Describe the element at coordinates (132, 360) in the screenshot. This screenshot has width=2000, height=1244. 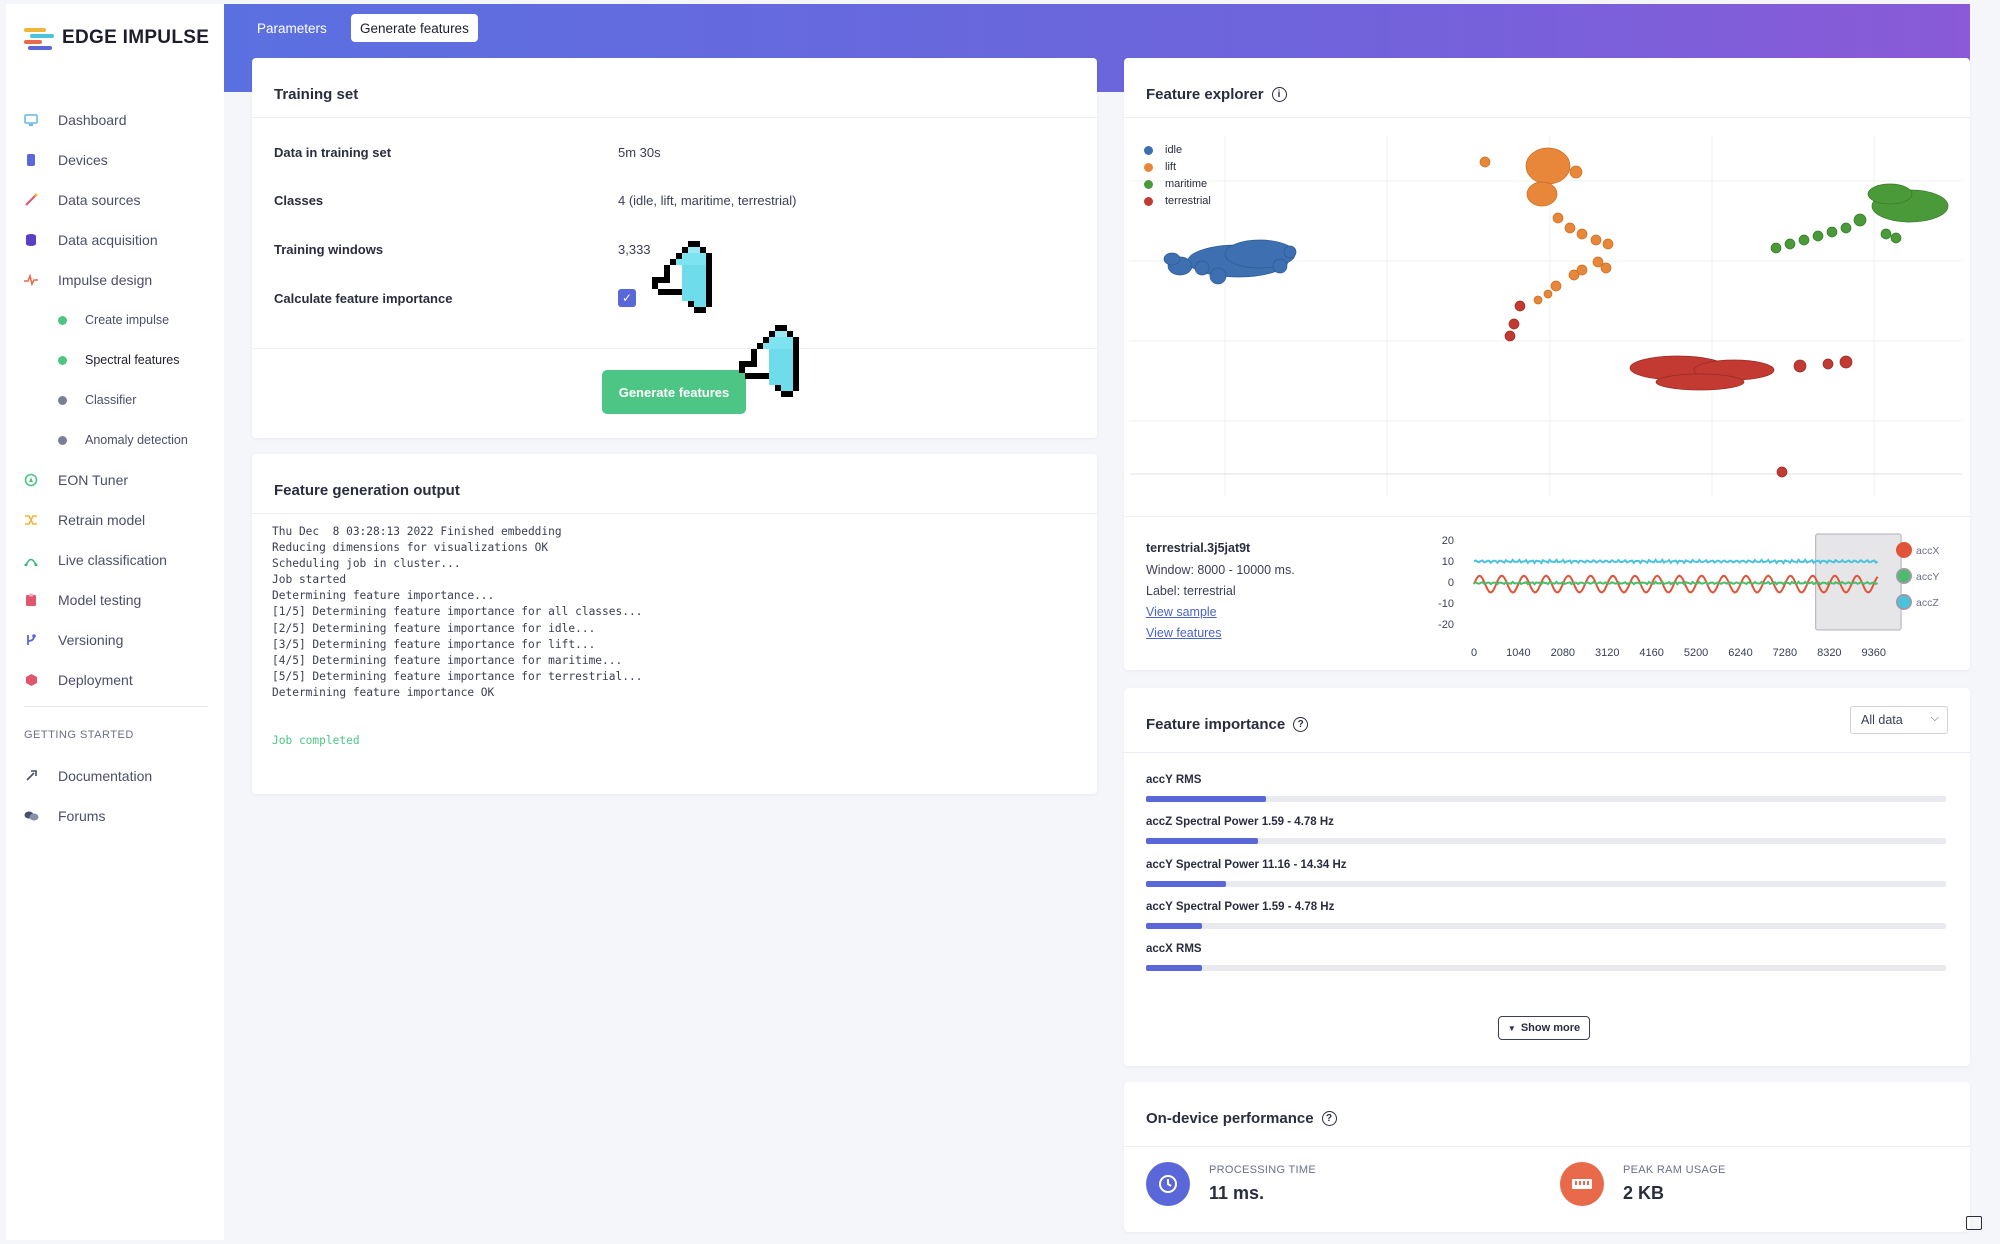
I see `sidebar-item-label: Spectral features` at that location.